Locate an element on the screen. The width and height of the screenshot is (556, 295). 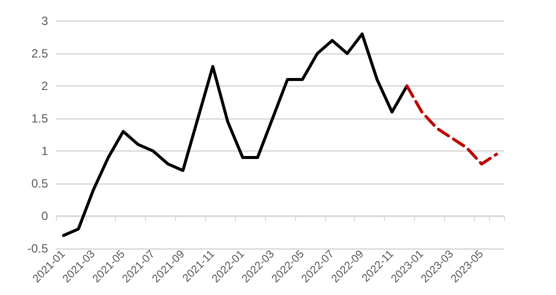
y-tick-label: 1.5 is located at coordinates (39, 118).